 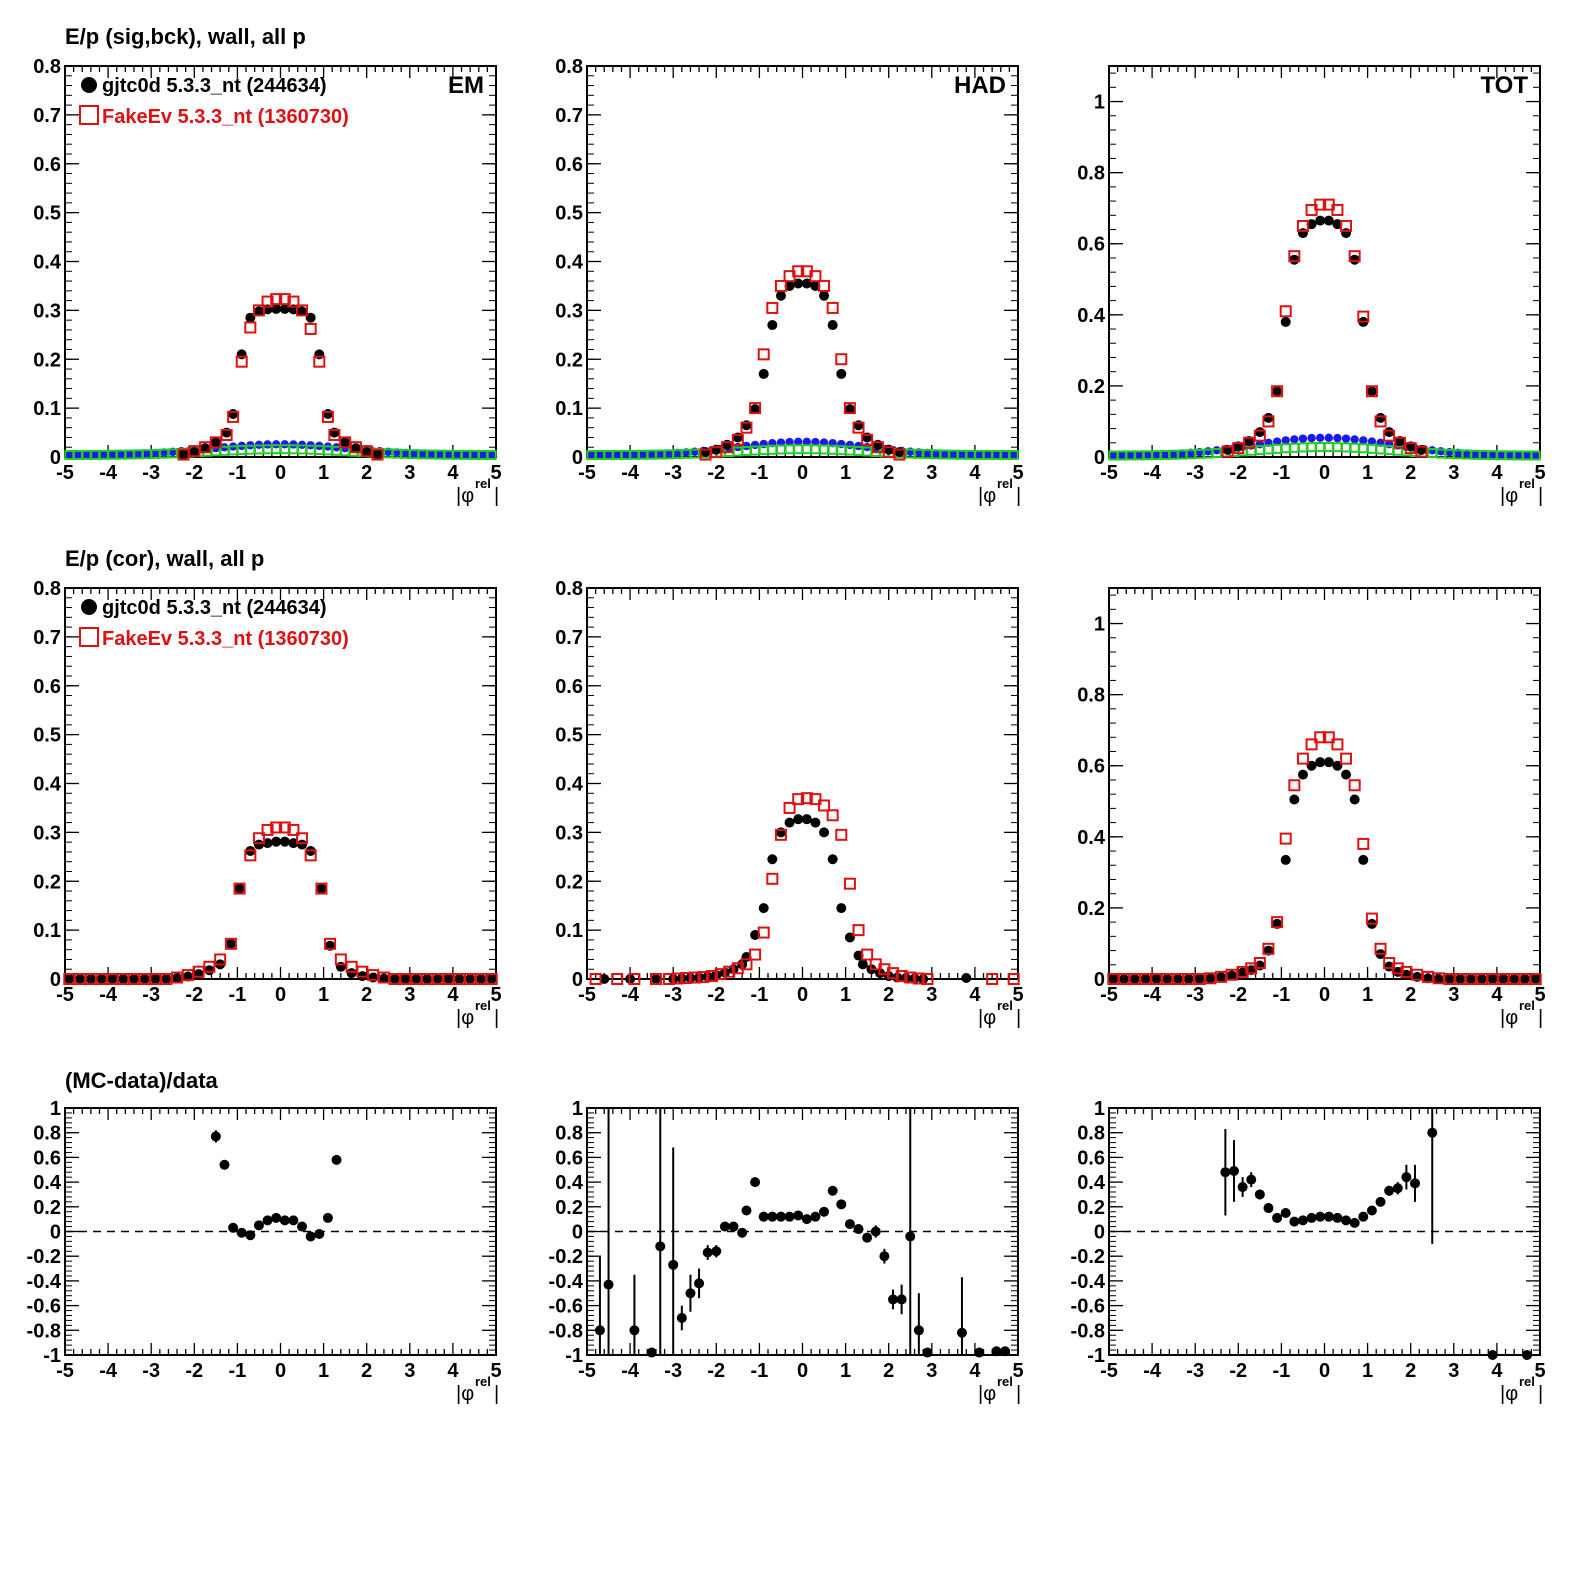 What do you see at coordinates (802, 1371) in the screenshot?
I see `x-tick-label: 0` at bounding box center [802, 1371].